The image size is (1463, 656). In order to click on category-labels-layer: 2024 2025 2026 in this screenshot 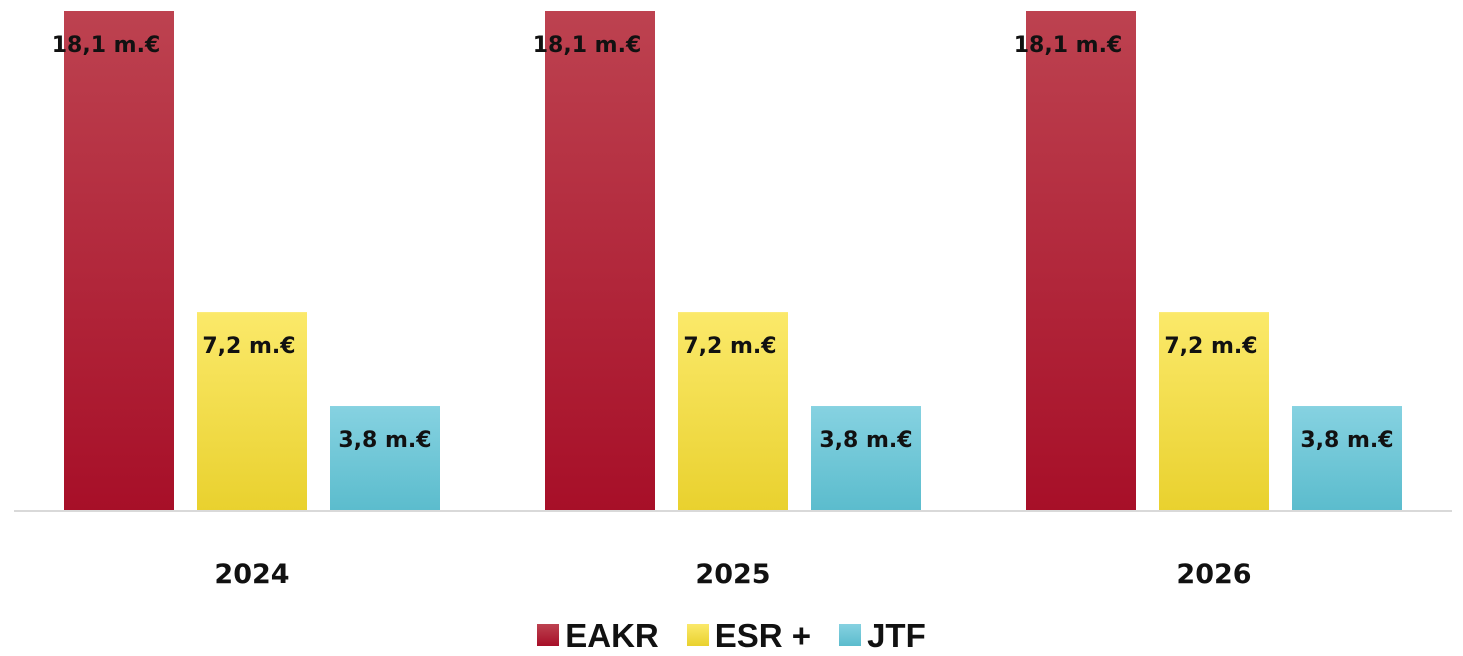, I will do `click(732, 574)`.